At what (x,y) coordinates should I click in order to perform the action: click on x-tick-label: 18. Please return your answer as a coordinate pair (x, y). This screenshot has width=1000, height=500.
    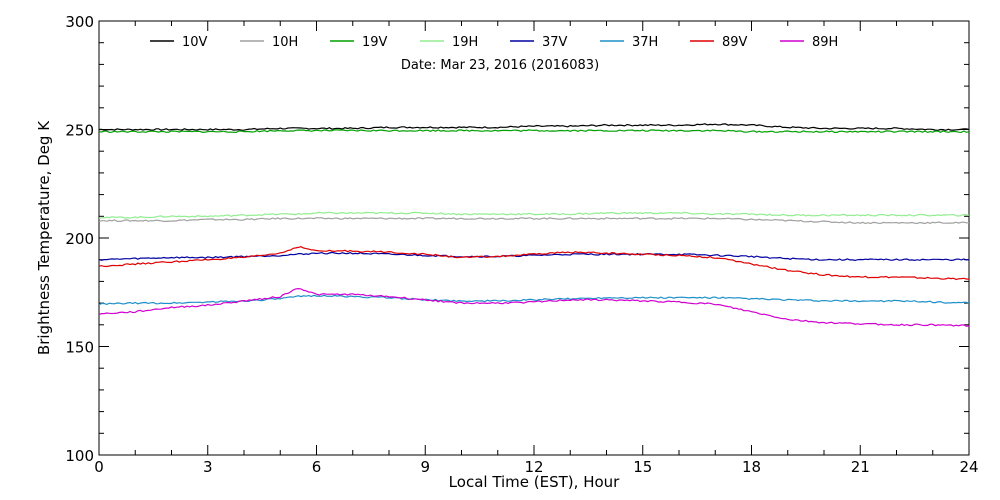
    Looking at the image, I should click on (751, 467).